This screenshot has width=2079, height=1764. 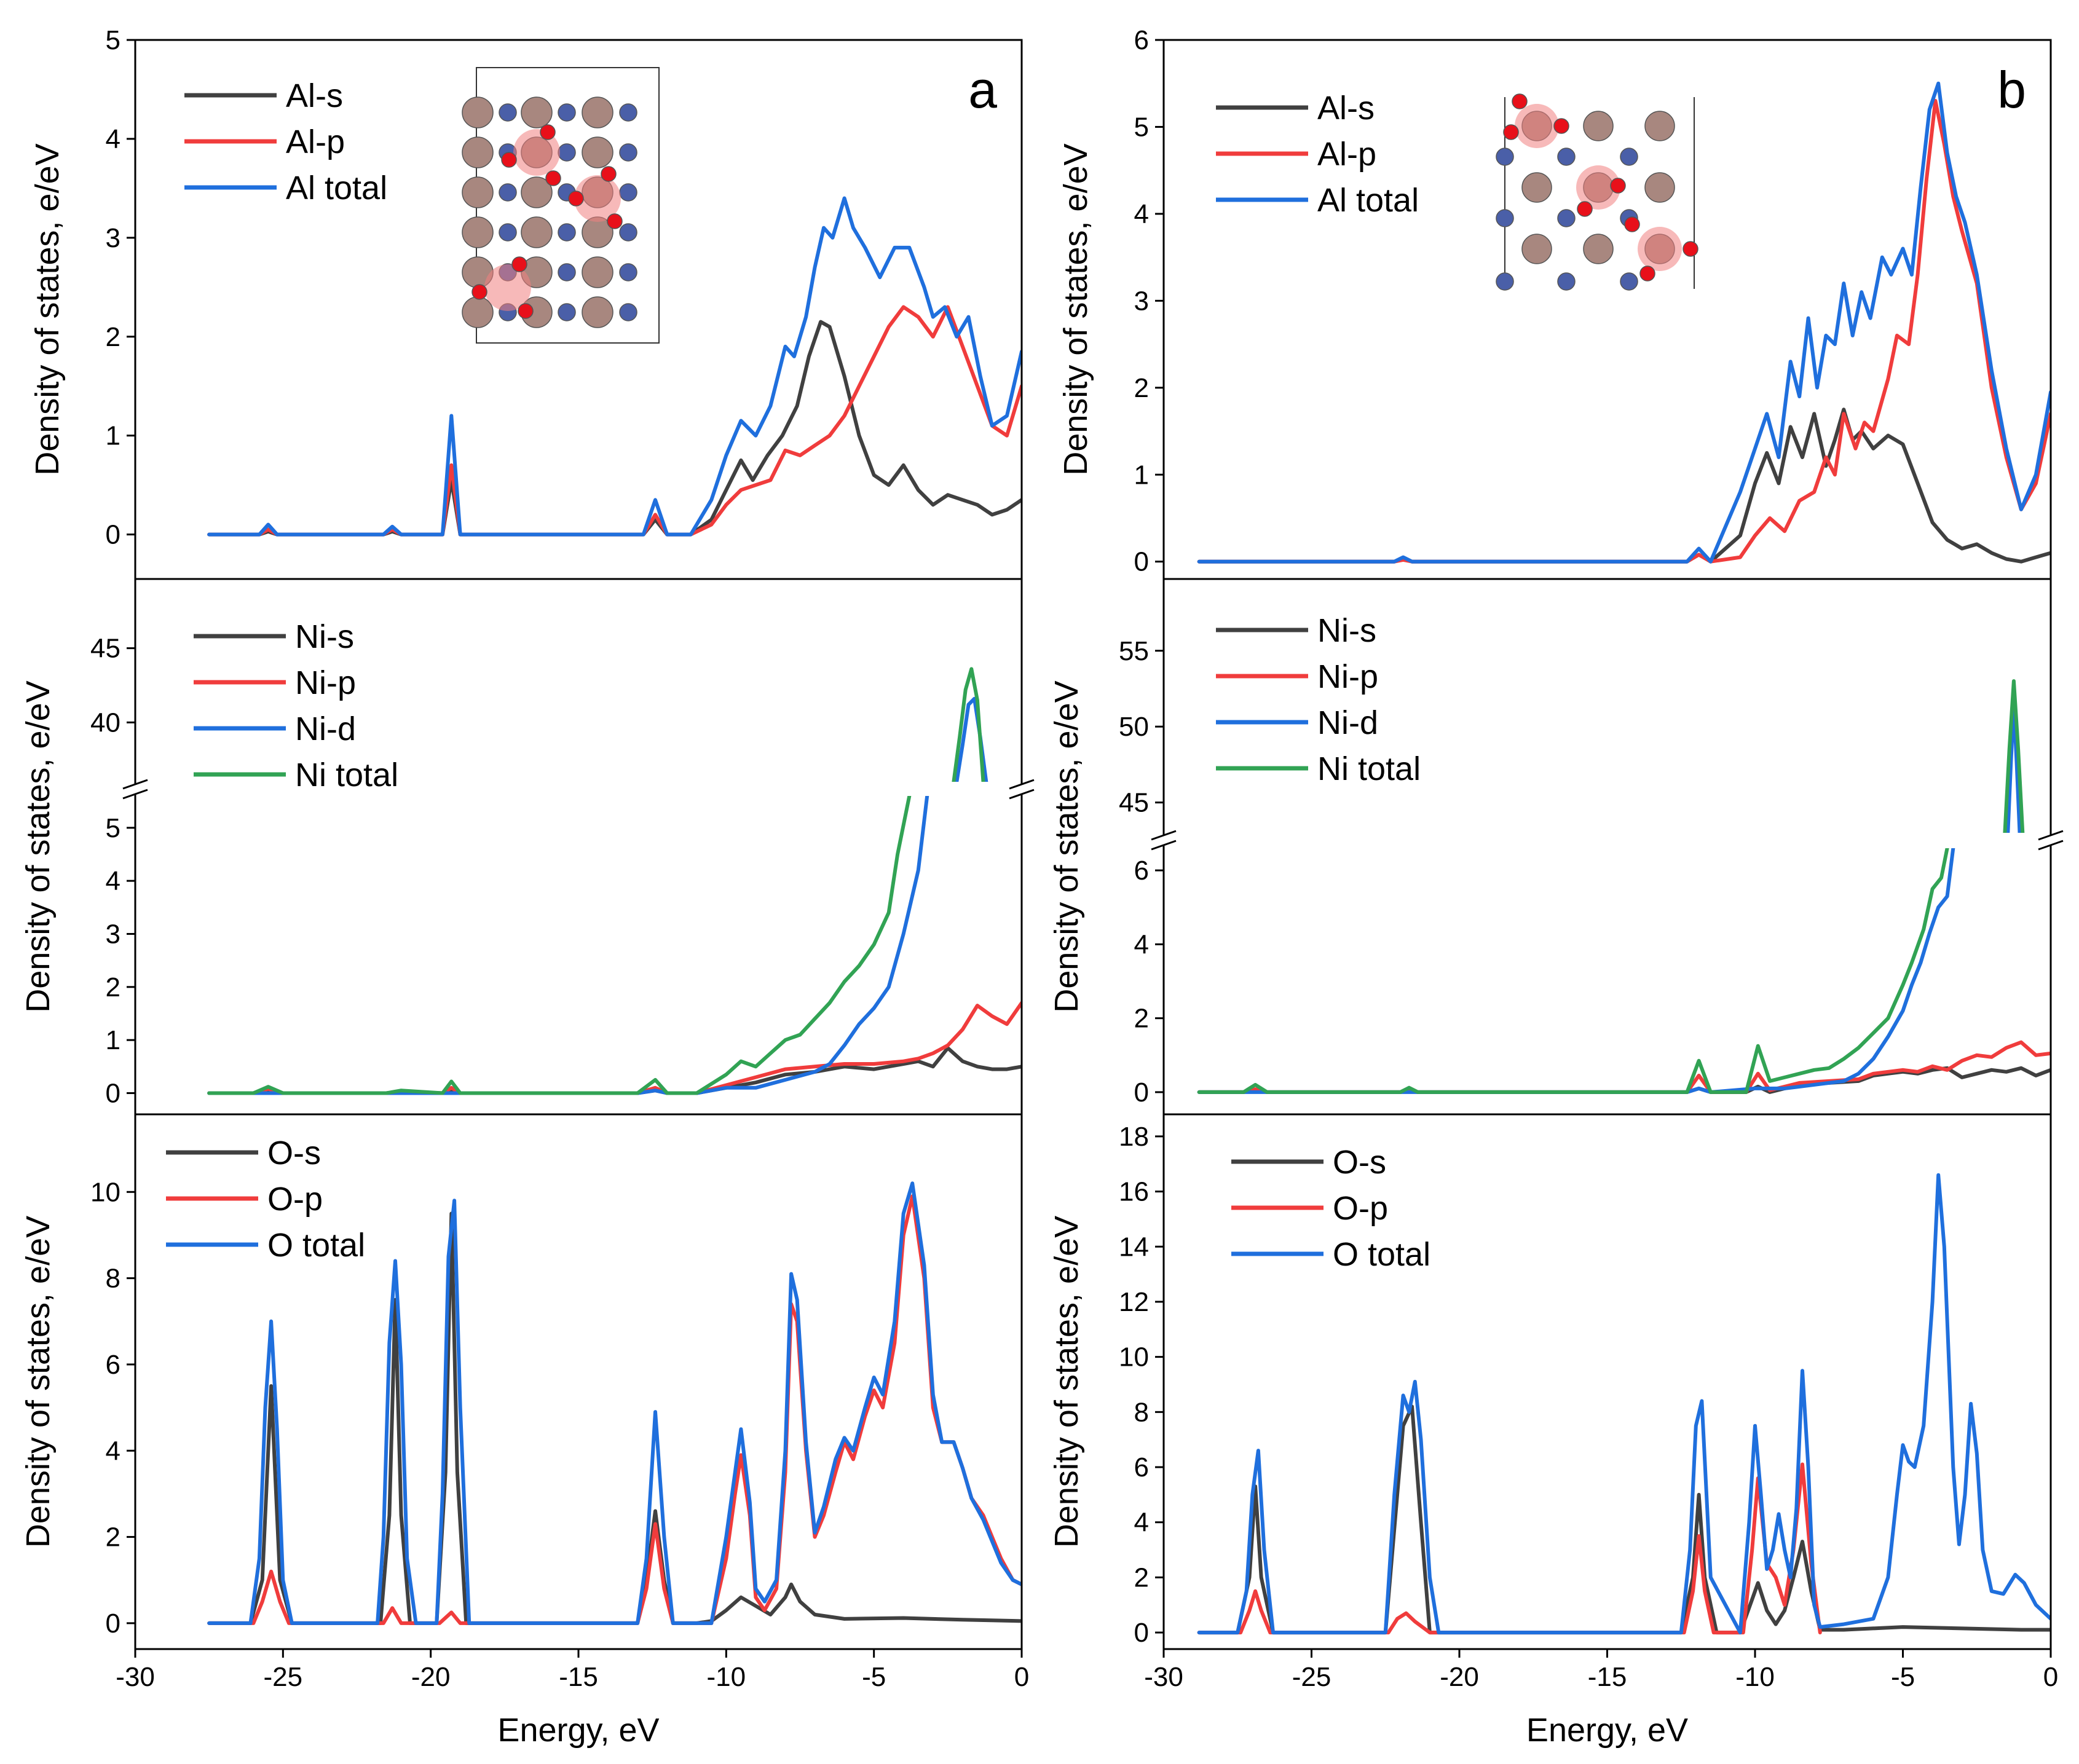 I want to click on y-tick-label: 16, so click(x=1134, y=1192).